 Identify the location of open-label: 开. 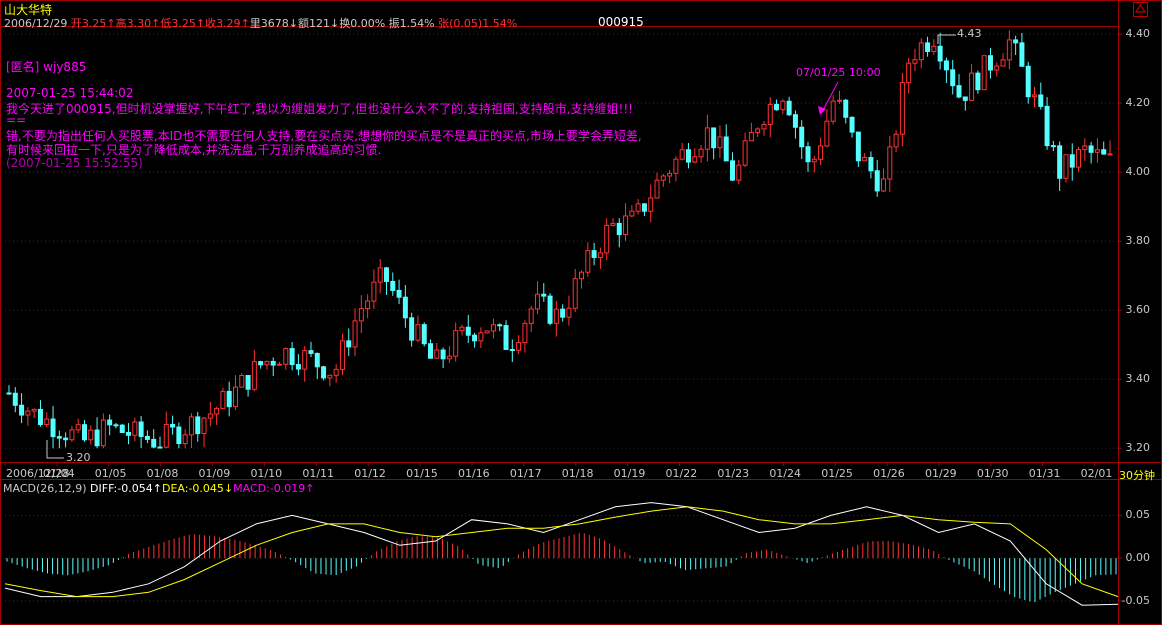
(76, 23).